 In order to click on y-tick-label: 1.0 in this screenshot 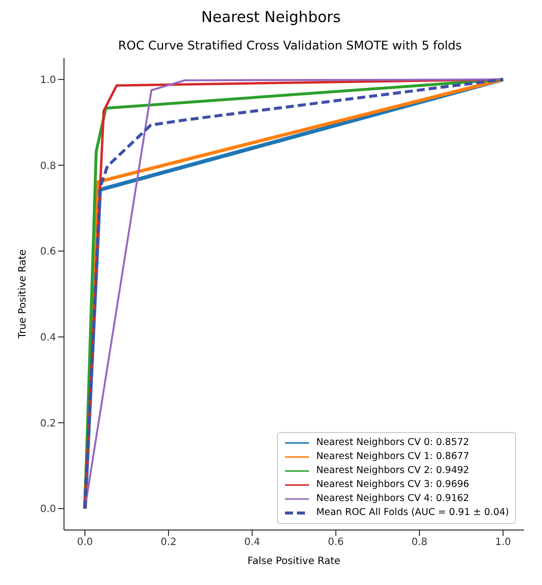, I will do `click(48, 80)`.